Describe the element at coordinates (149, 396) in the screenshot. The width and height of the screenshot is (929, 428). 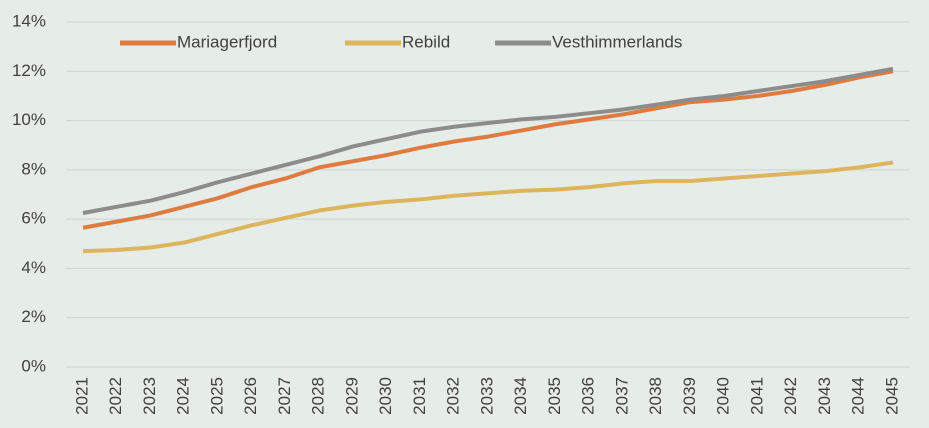
I see `x-tick-label: 2023` at that location.